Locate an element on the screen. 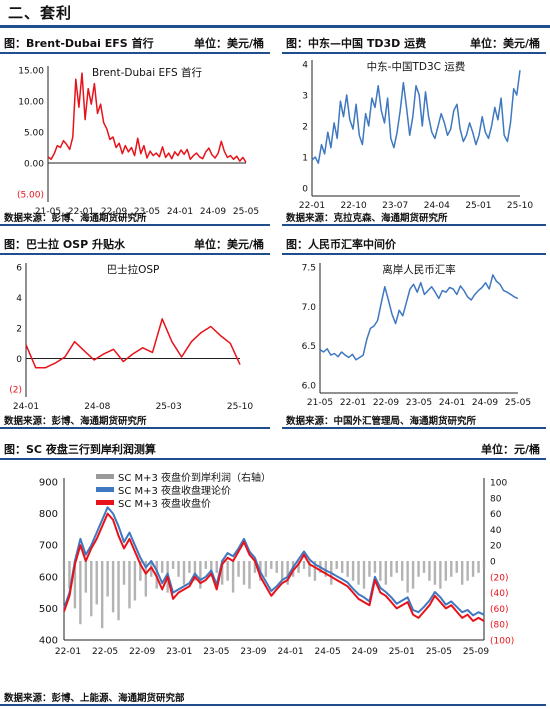 The width and height of the screenshot is (550, 709). x-tick-label: 22-09 is located at coordinates (142, 652).